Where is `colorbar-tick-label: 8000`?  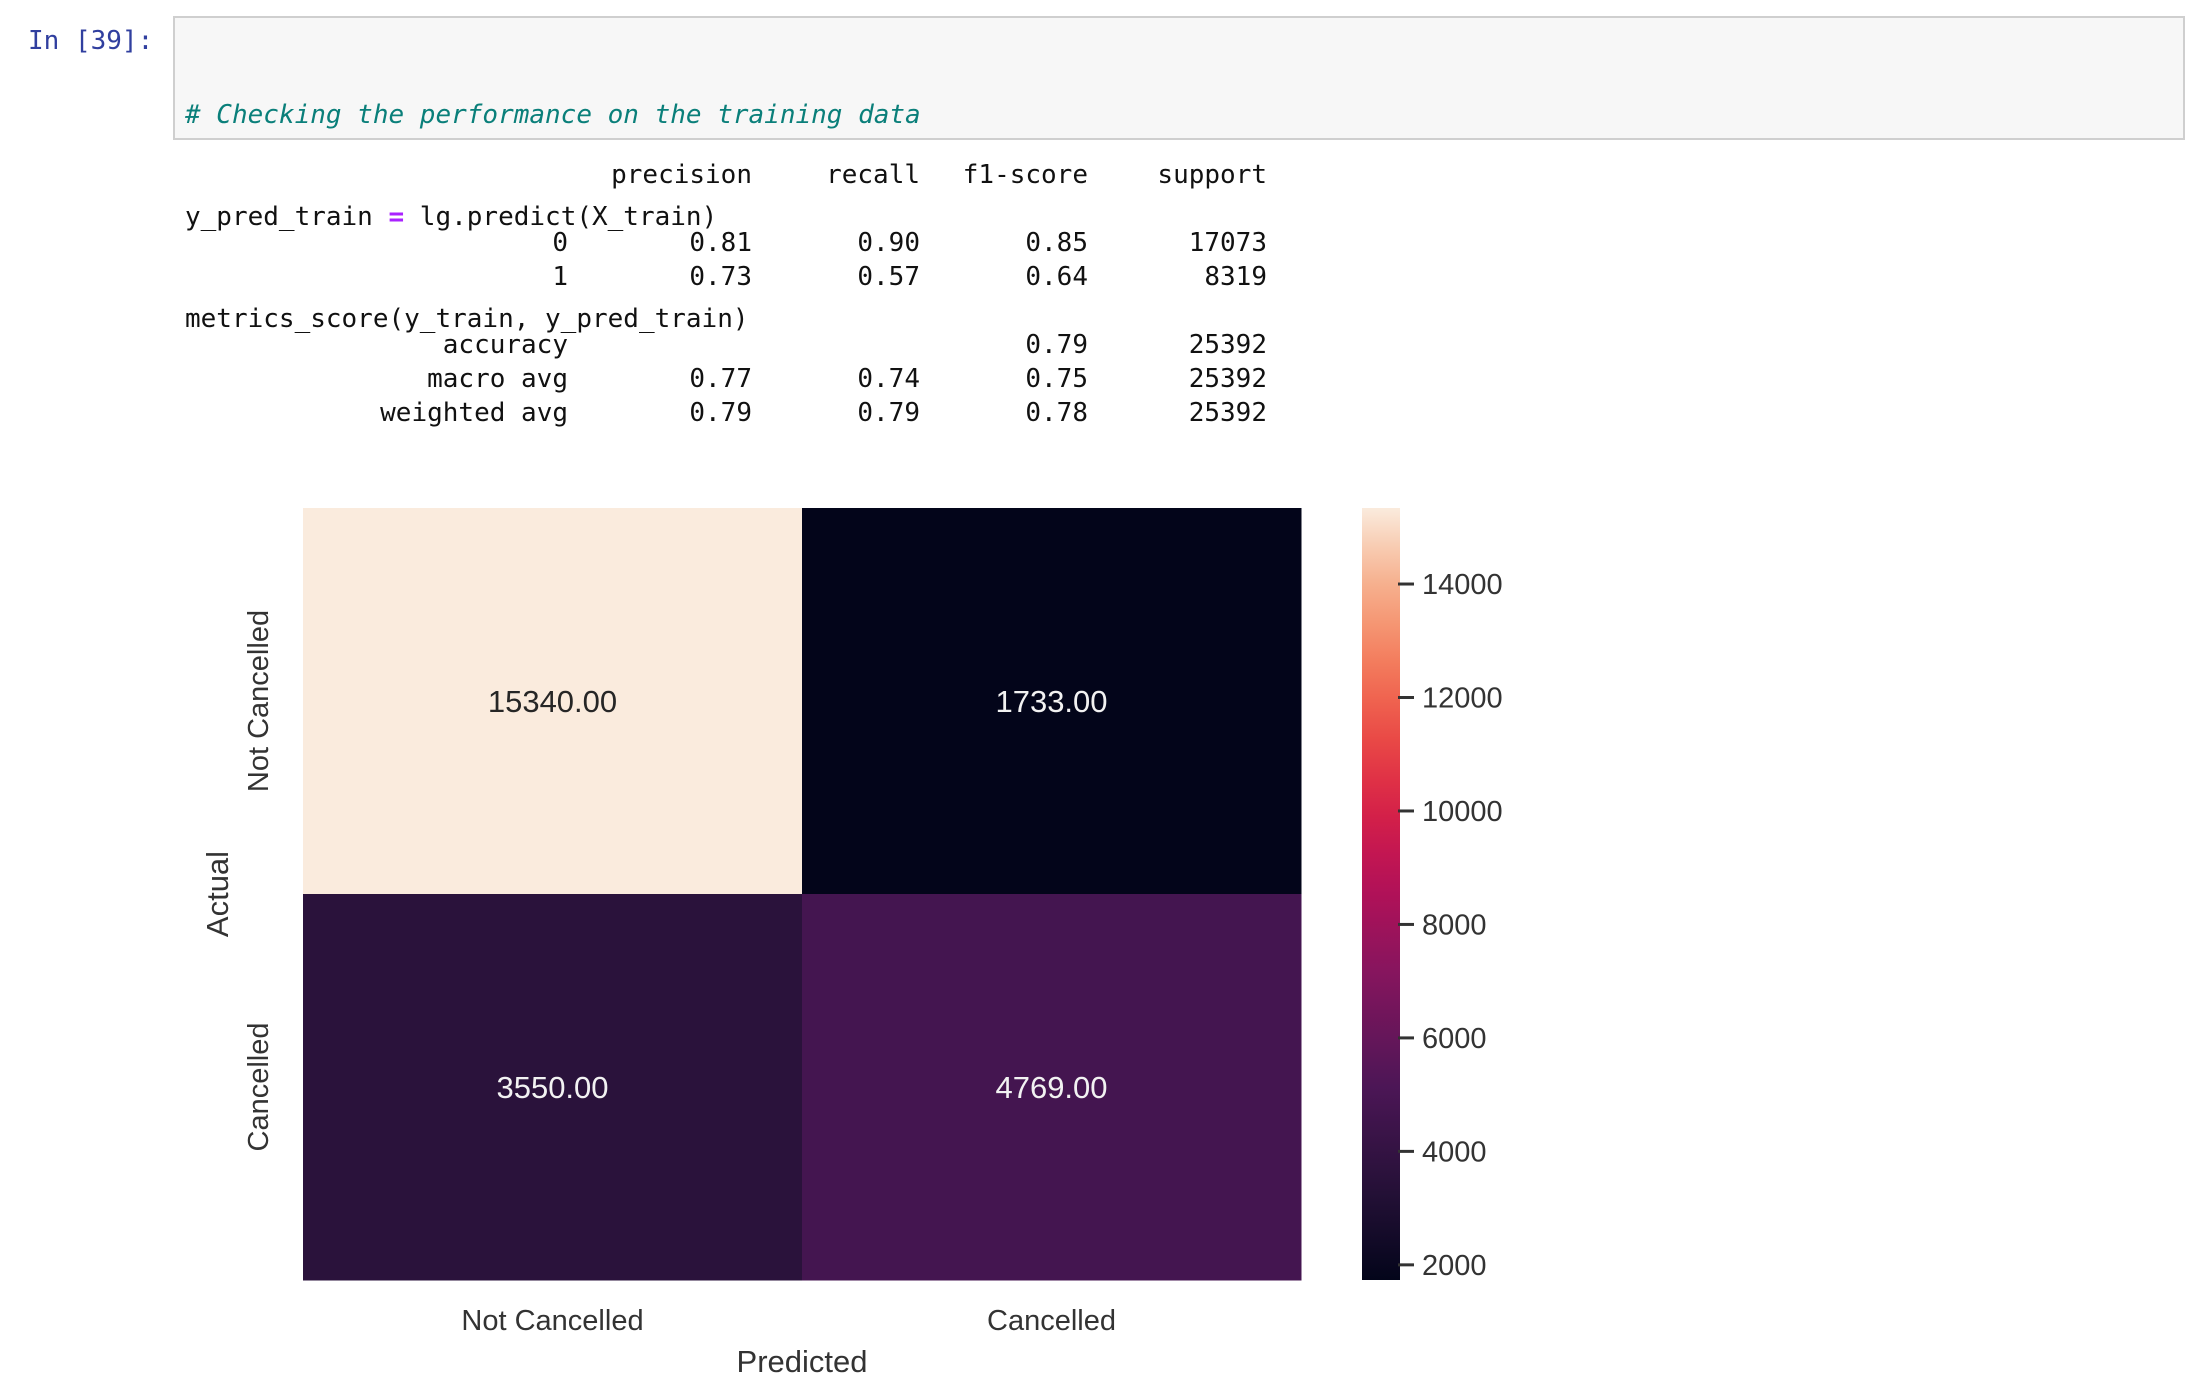 colorbar-tick-label: 8000 is located at coordinates (1454, 925).